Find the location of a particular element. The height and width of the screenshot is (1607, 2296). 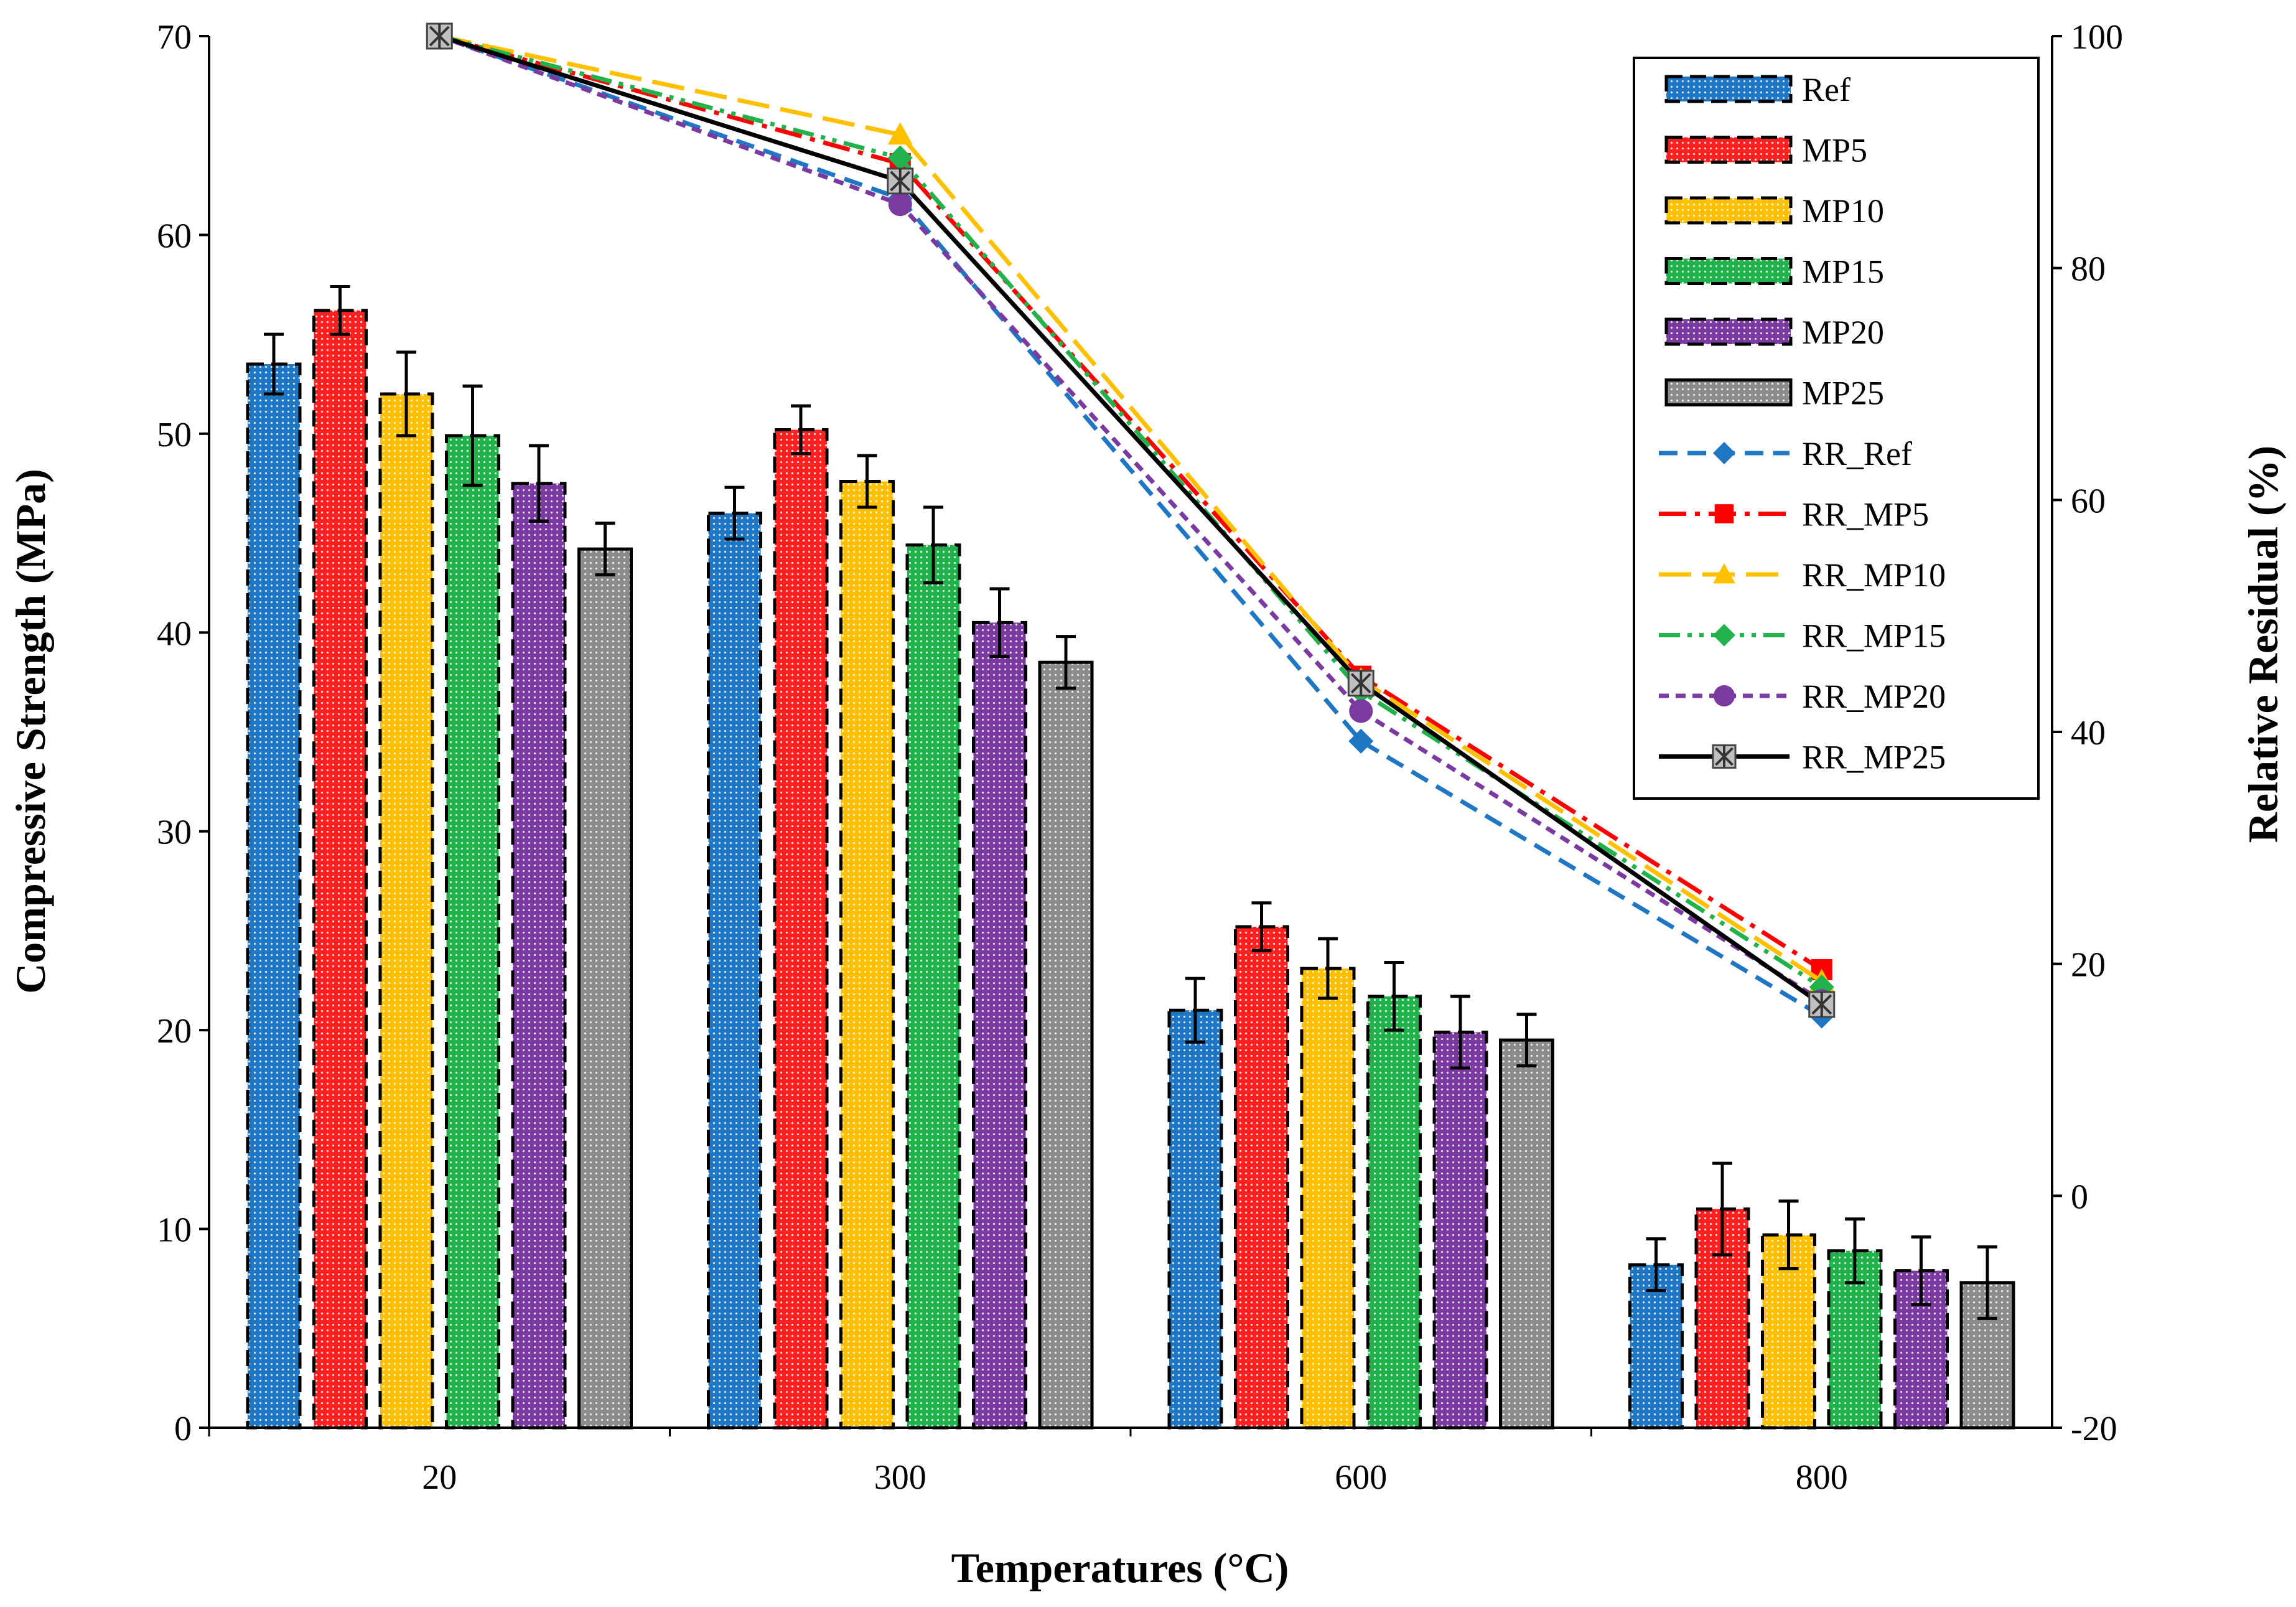

y-tick-label-right: 20 is located at coordinates (2088, 965).